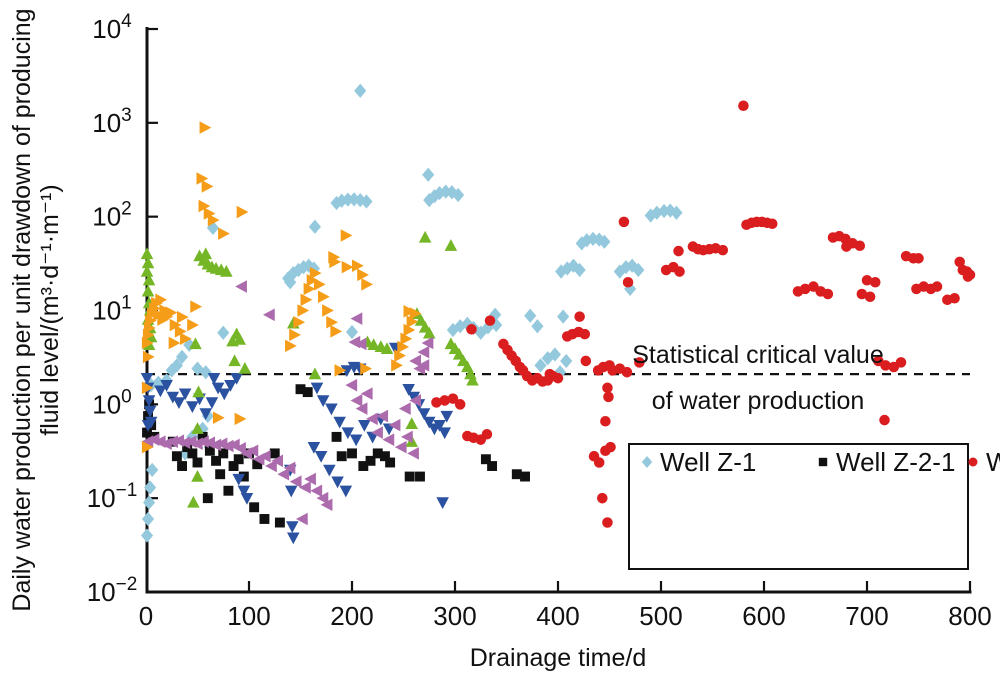  I want to click on x-tick-label: 200, so click(351, 616).